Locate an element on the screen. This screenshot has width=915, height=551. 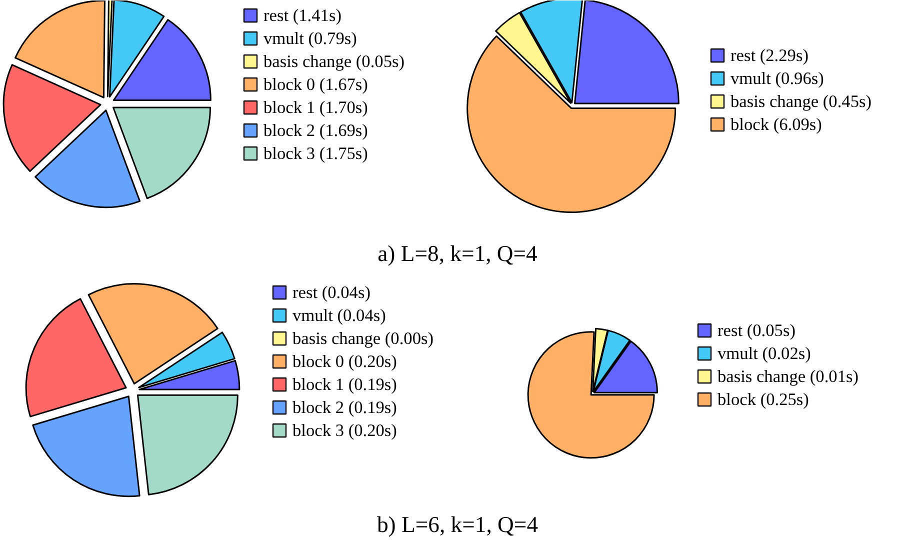
legend-label: basis change (0.01s) is located at coordinates (788, 376).